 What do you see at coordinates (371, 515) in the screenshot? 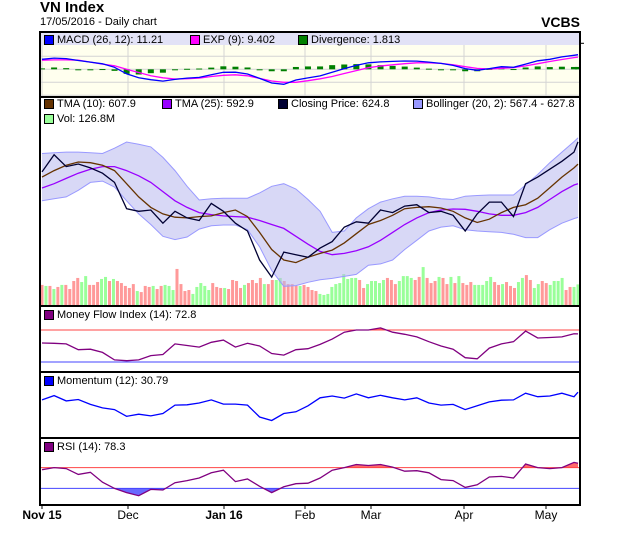
I see `x-tick-label-mar: Mar` at bounding box center [371, 515].